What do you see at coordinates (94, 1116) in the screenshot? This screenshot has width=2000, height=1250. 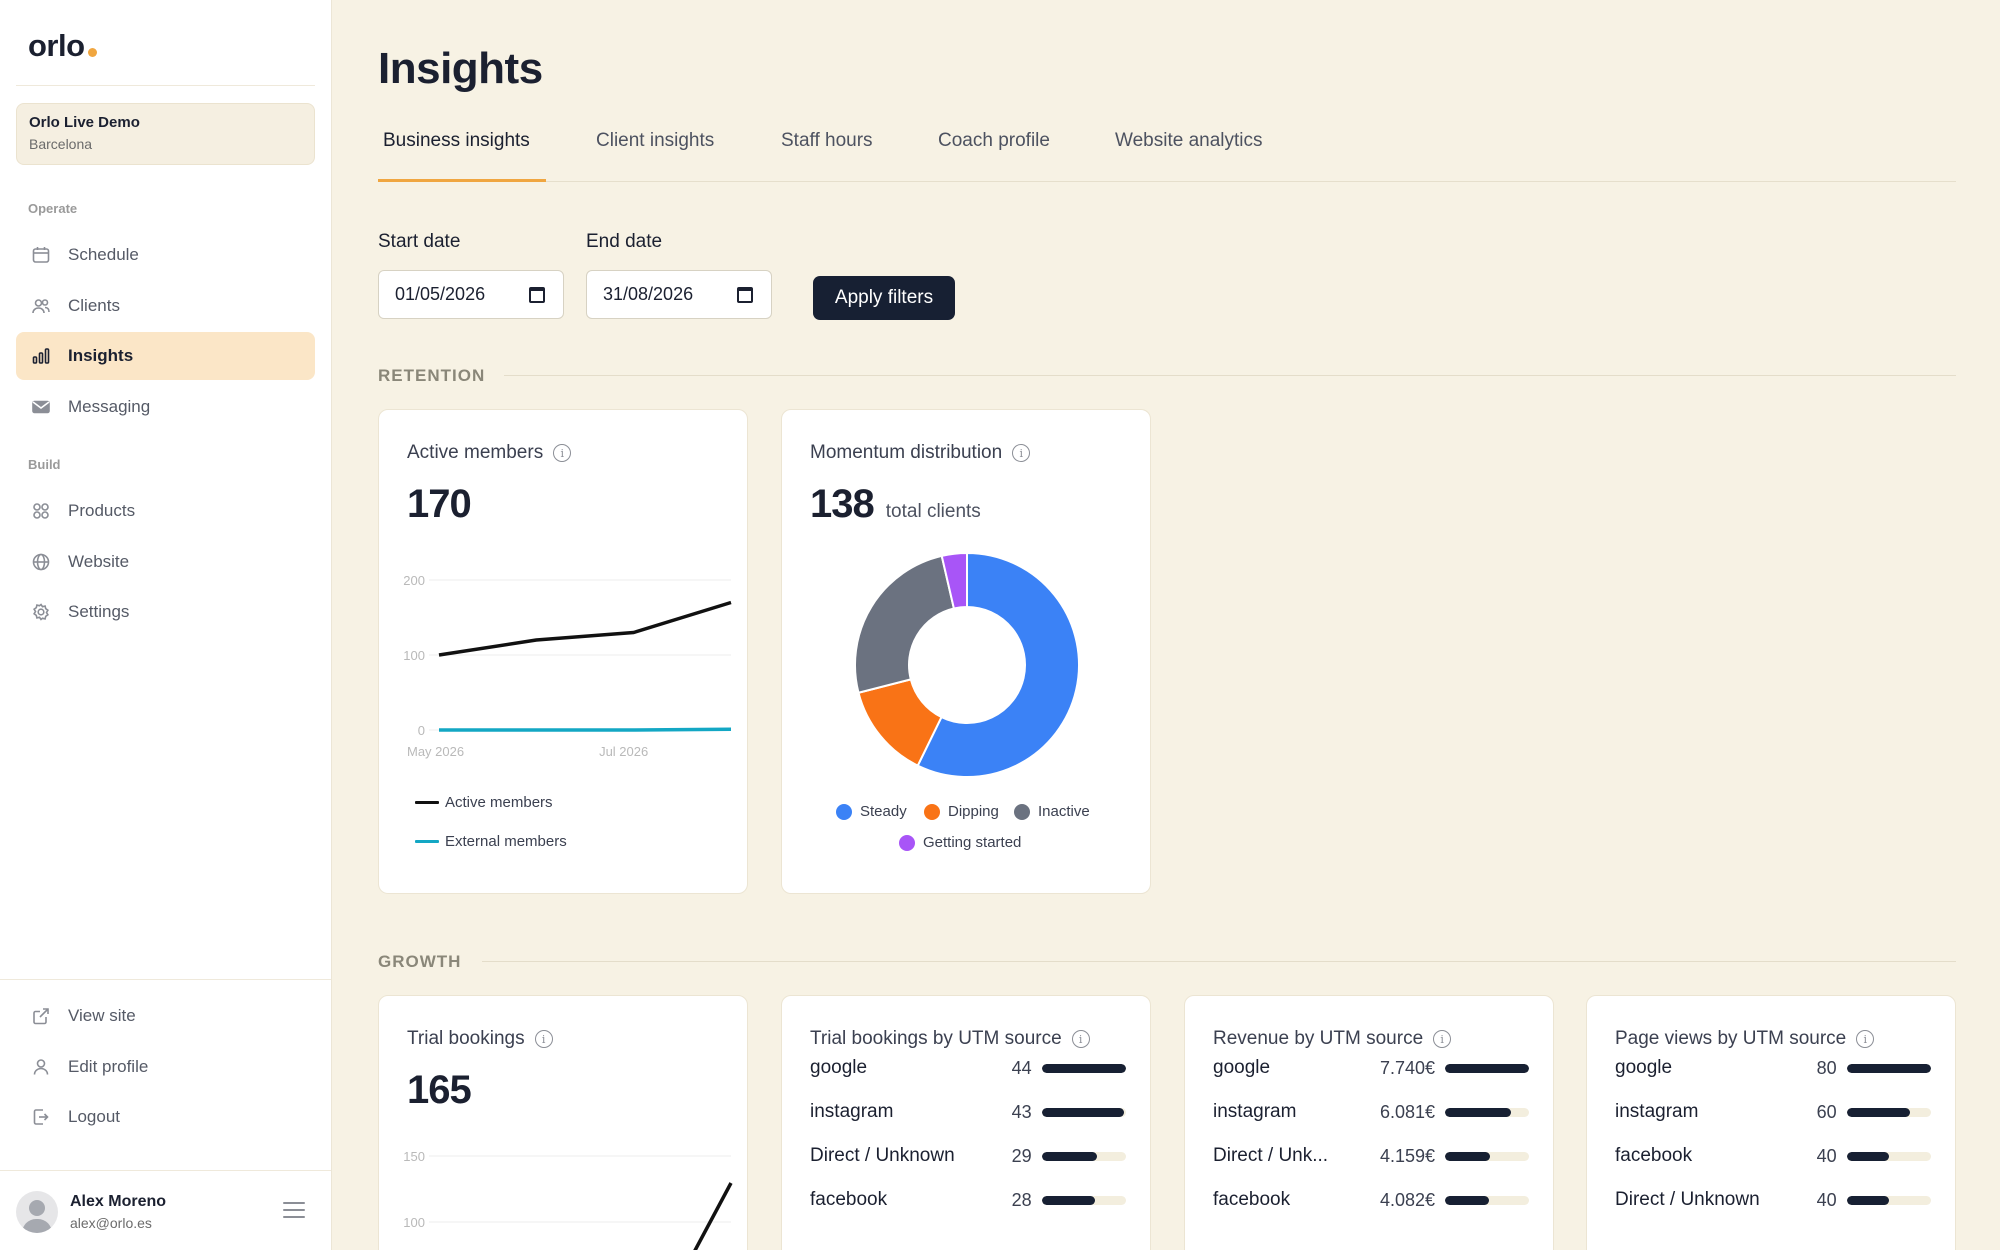 I see `sidebar-item-label: Logout` at bounding box center [94, 1116].